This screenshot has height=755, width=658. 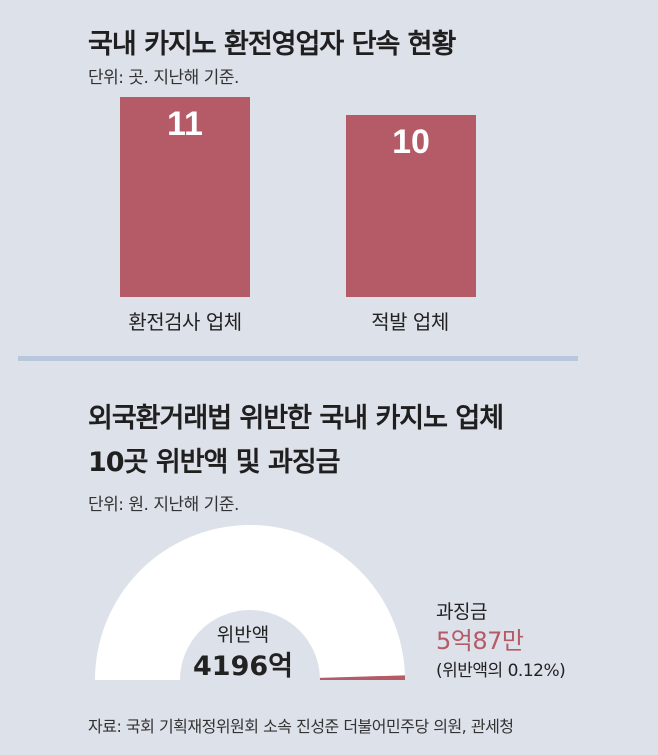 What do you see at coordinates (185, 322) in the screenshot?
I see `category-label-inspected: 환전검사 업체` at bounding box center [185, 322].